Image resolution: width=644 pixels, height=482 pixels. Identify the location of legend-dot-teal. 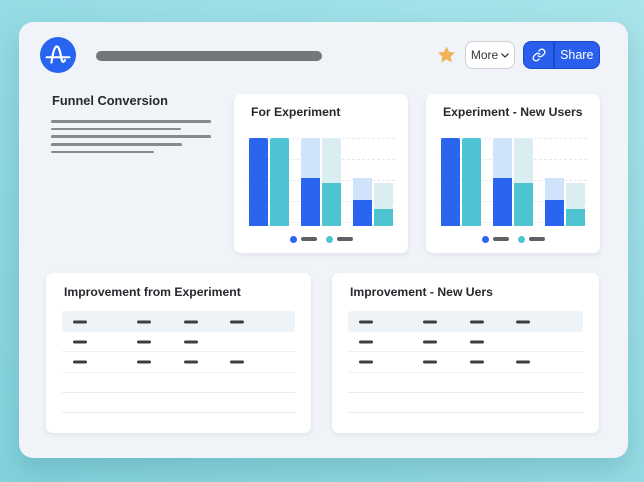
(329, 239).